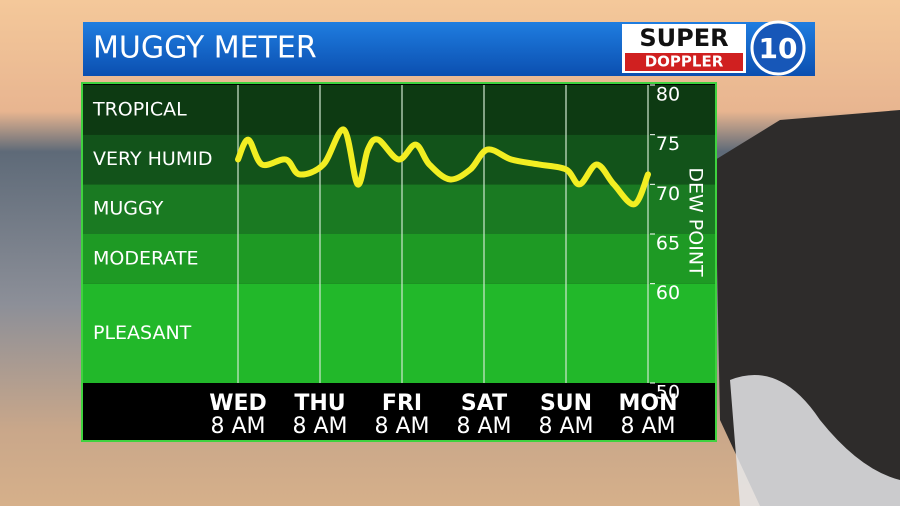  What do you see at coordinates (402, 403) in the screenshot?
I see `x-tick-label: FRI` at bounding box center [402, 403].